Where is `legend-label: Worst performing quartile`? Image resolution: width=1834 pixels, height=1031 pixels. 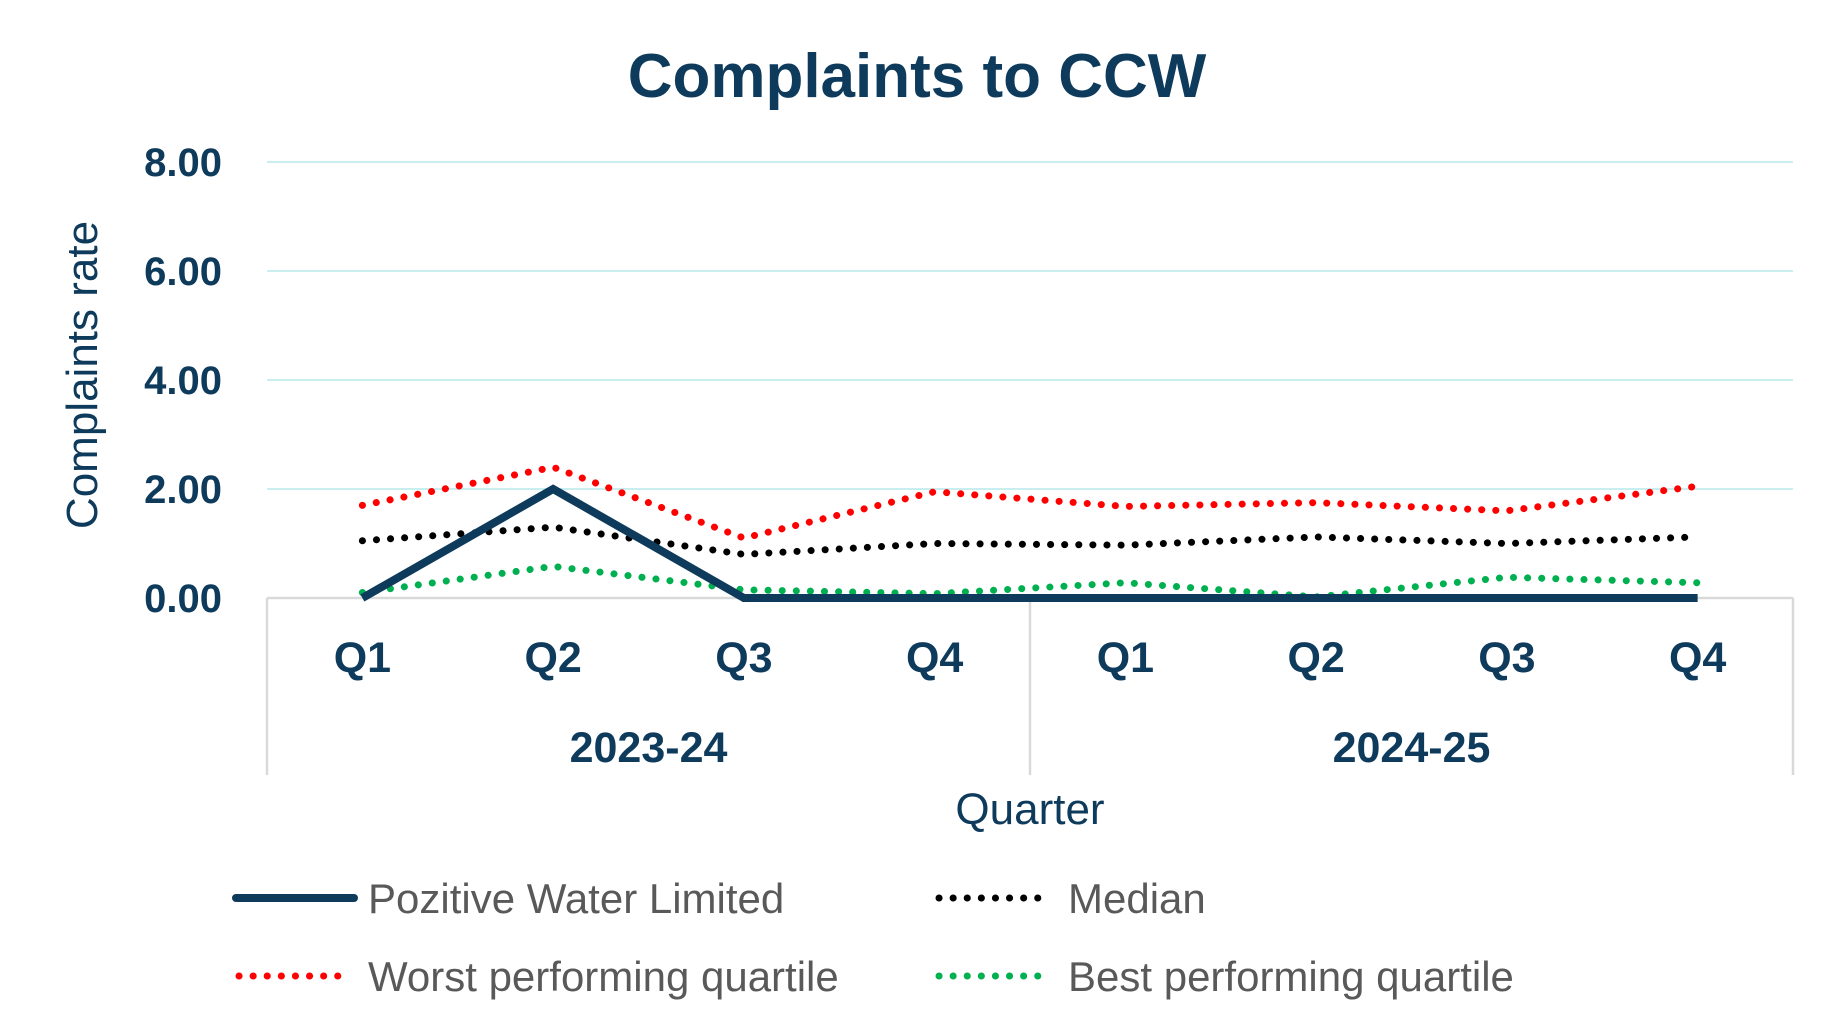 legend-label: Worst performing quartile is located at coordinates (603, 976).